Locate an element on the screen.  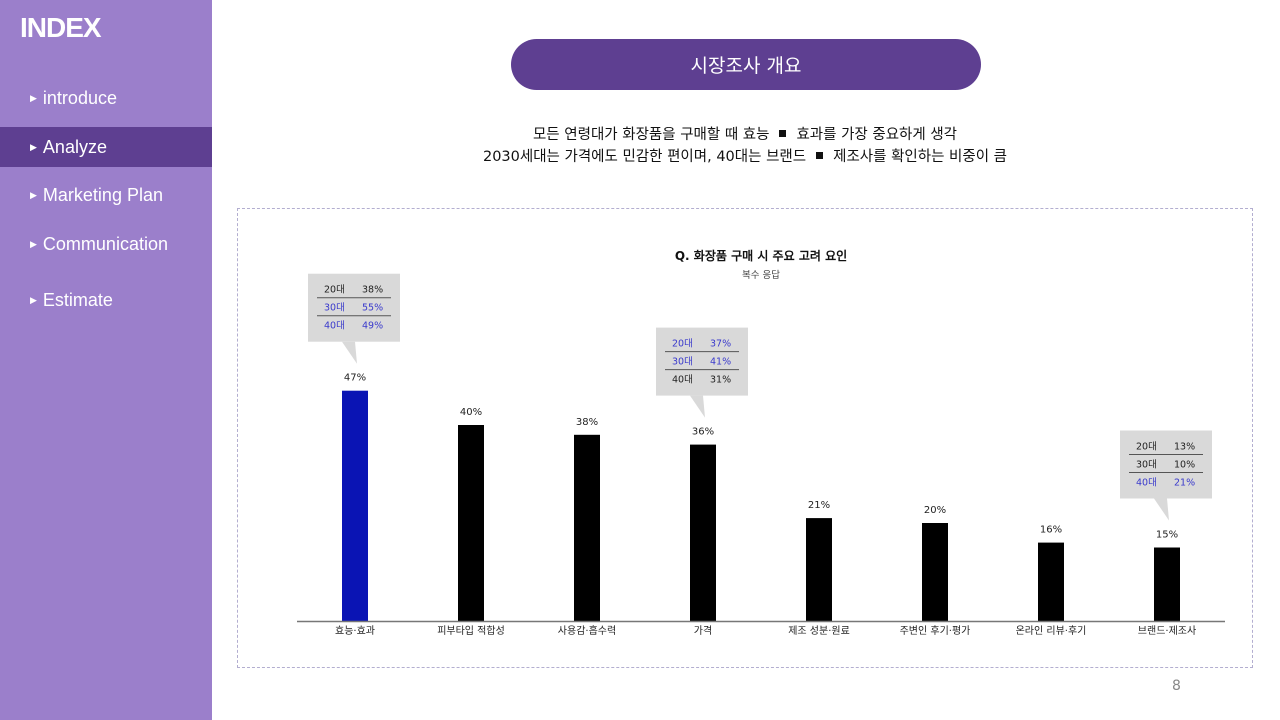
callout-0-value-0: 38% is located at coordinates (372, 290).